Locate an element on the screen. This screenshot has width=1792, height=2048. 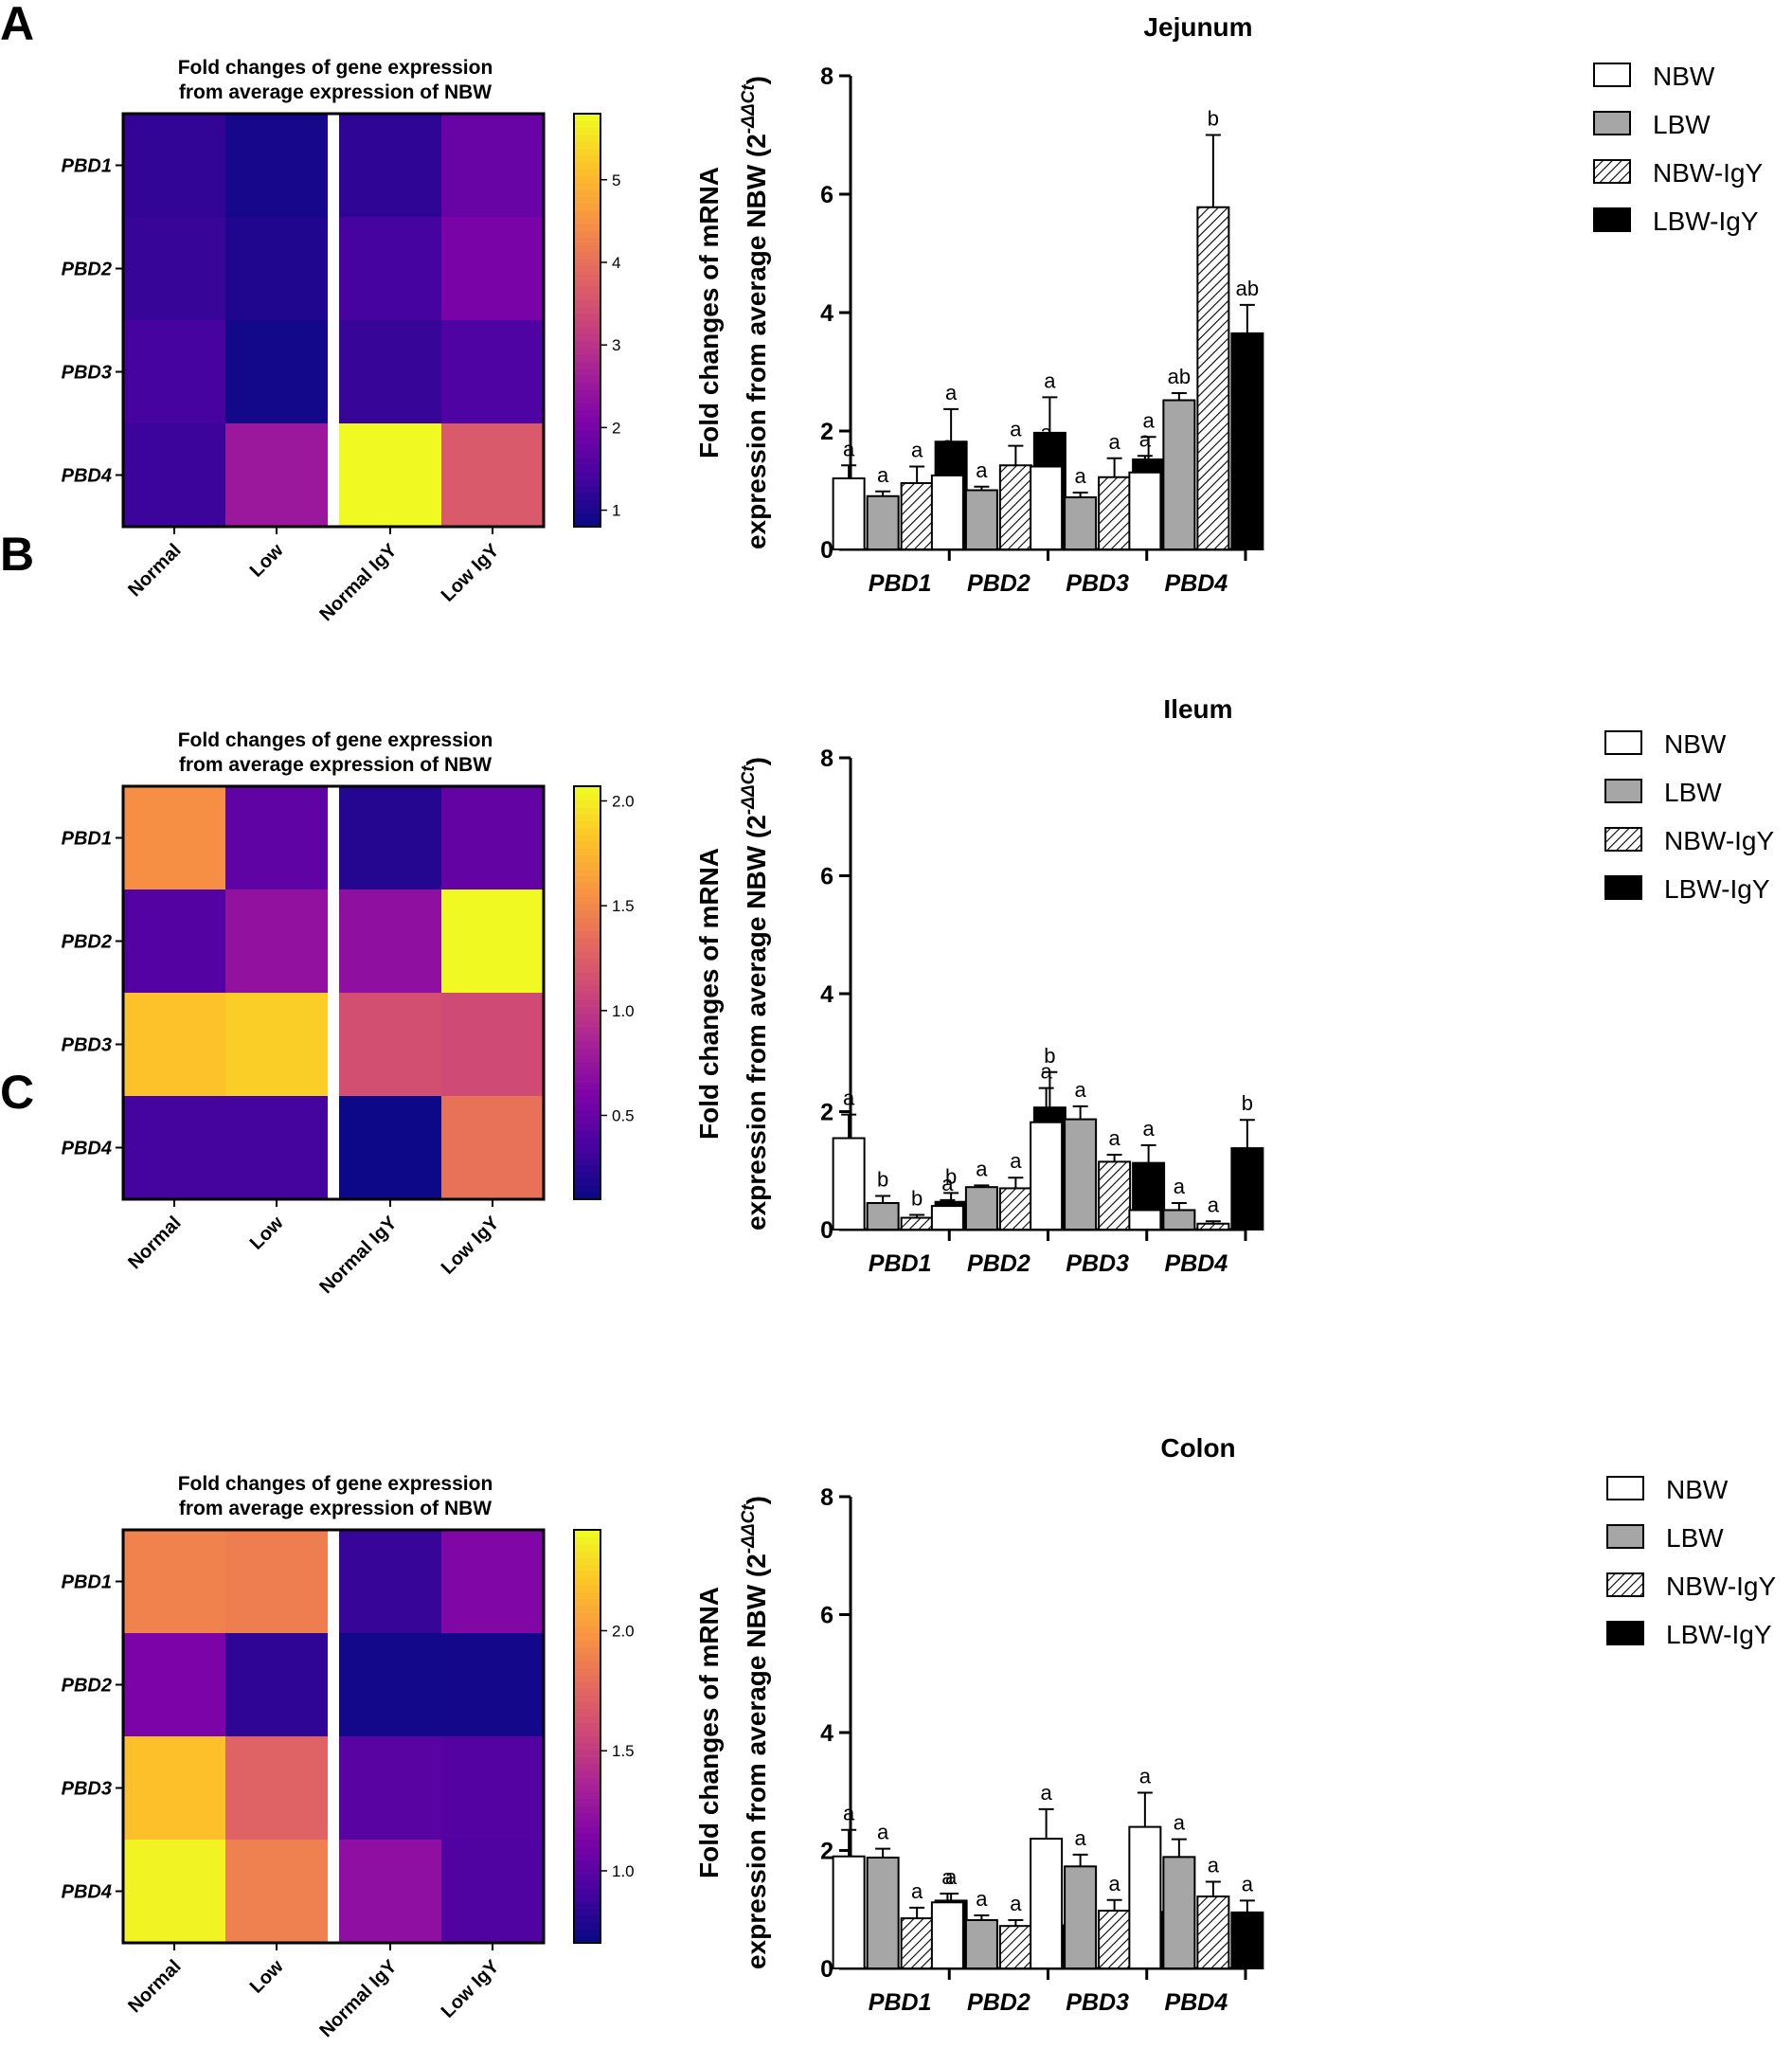
bar-chart-title: Ileum is located at coordinates (1197, 709).